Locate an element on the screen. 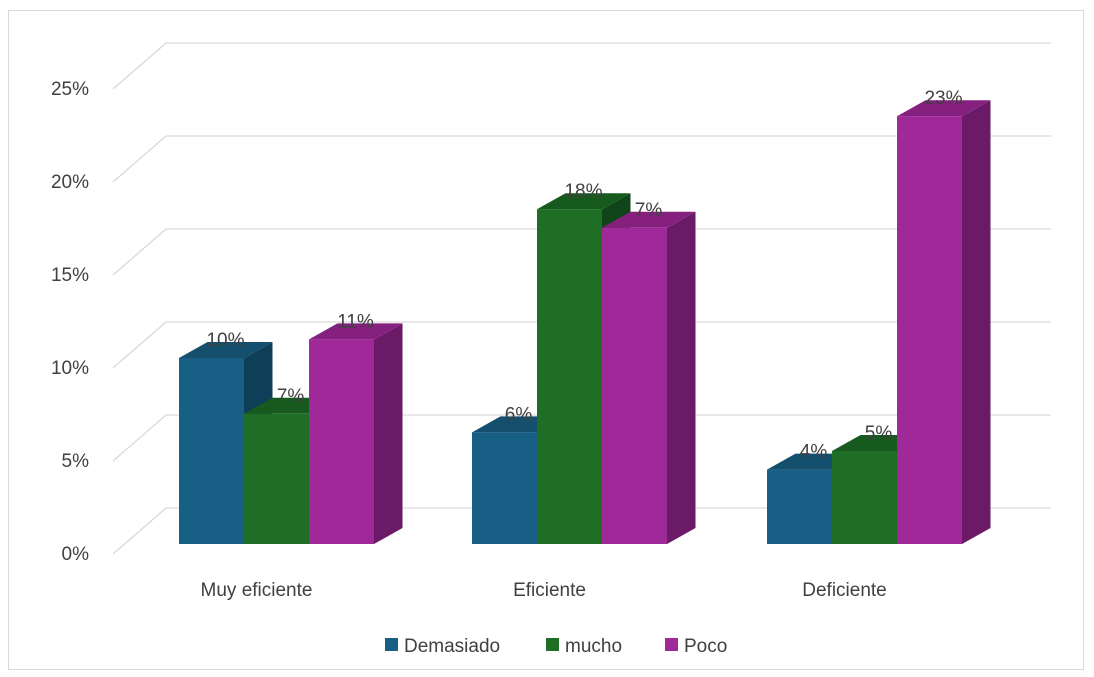 The width and height of the screenshot is (1094, 677). y-tick-label: 25% is located at coordinates (70, 89).